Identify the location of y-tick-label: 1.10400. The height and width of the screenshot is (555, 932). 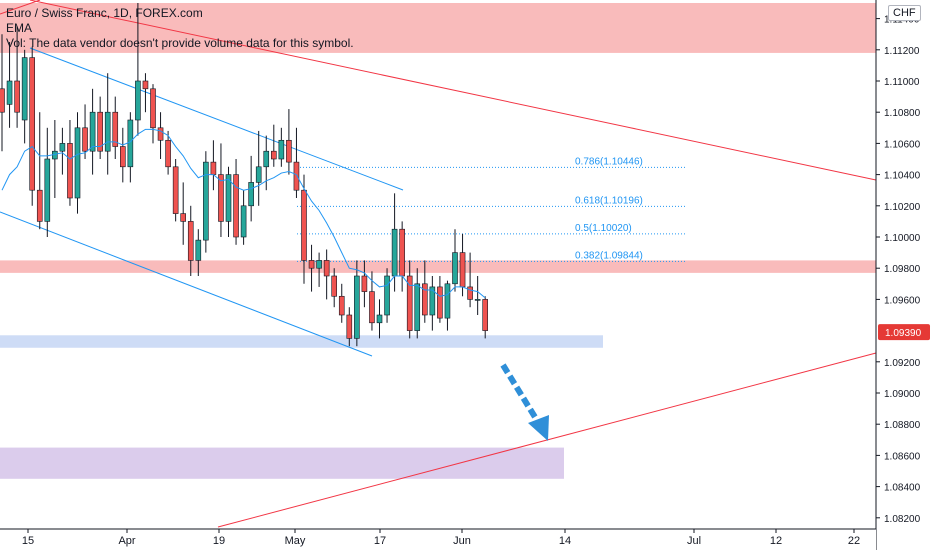
(902, 176).